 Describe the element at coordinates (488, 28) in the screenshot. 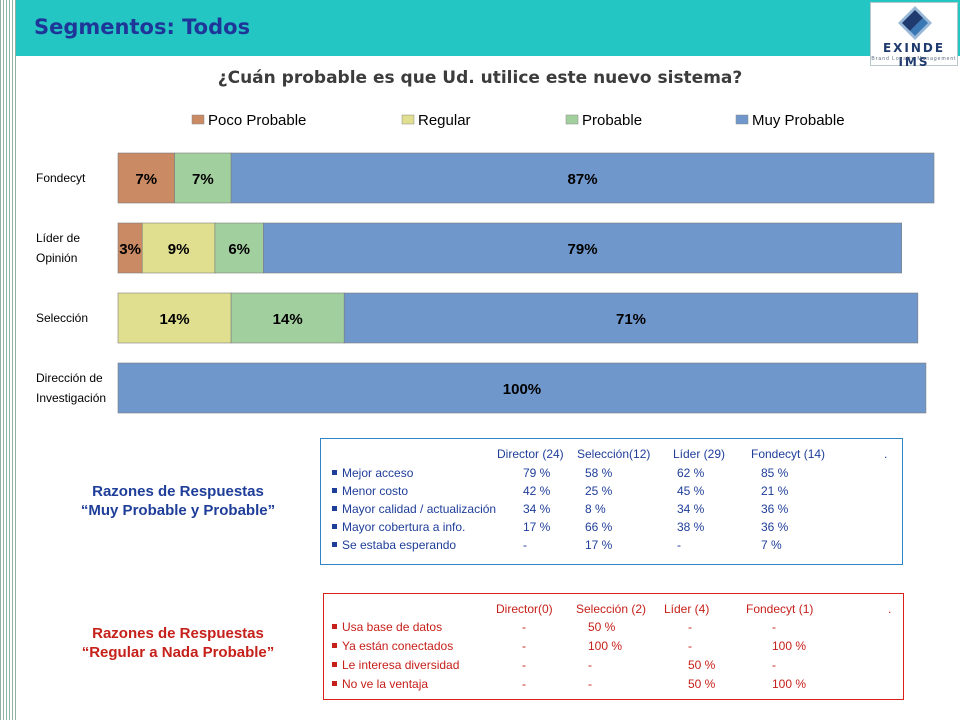

I see `header-bar: Segmentos: Todos` at that location.